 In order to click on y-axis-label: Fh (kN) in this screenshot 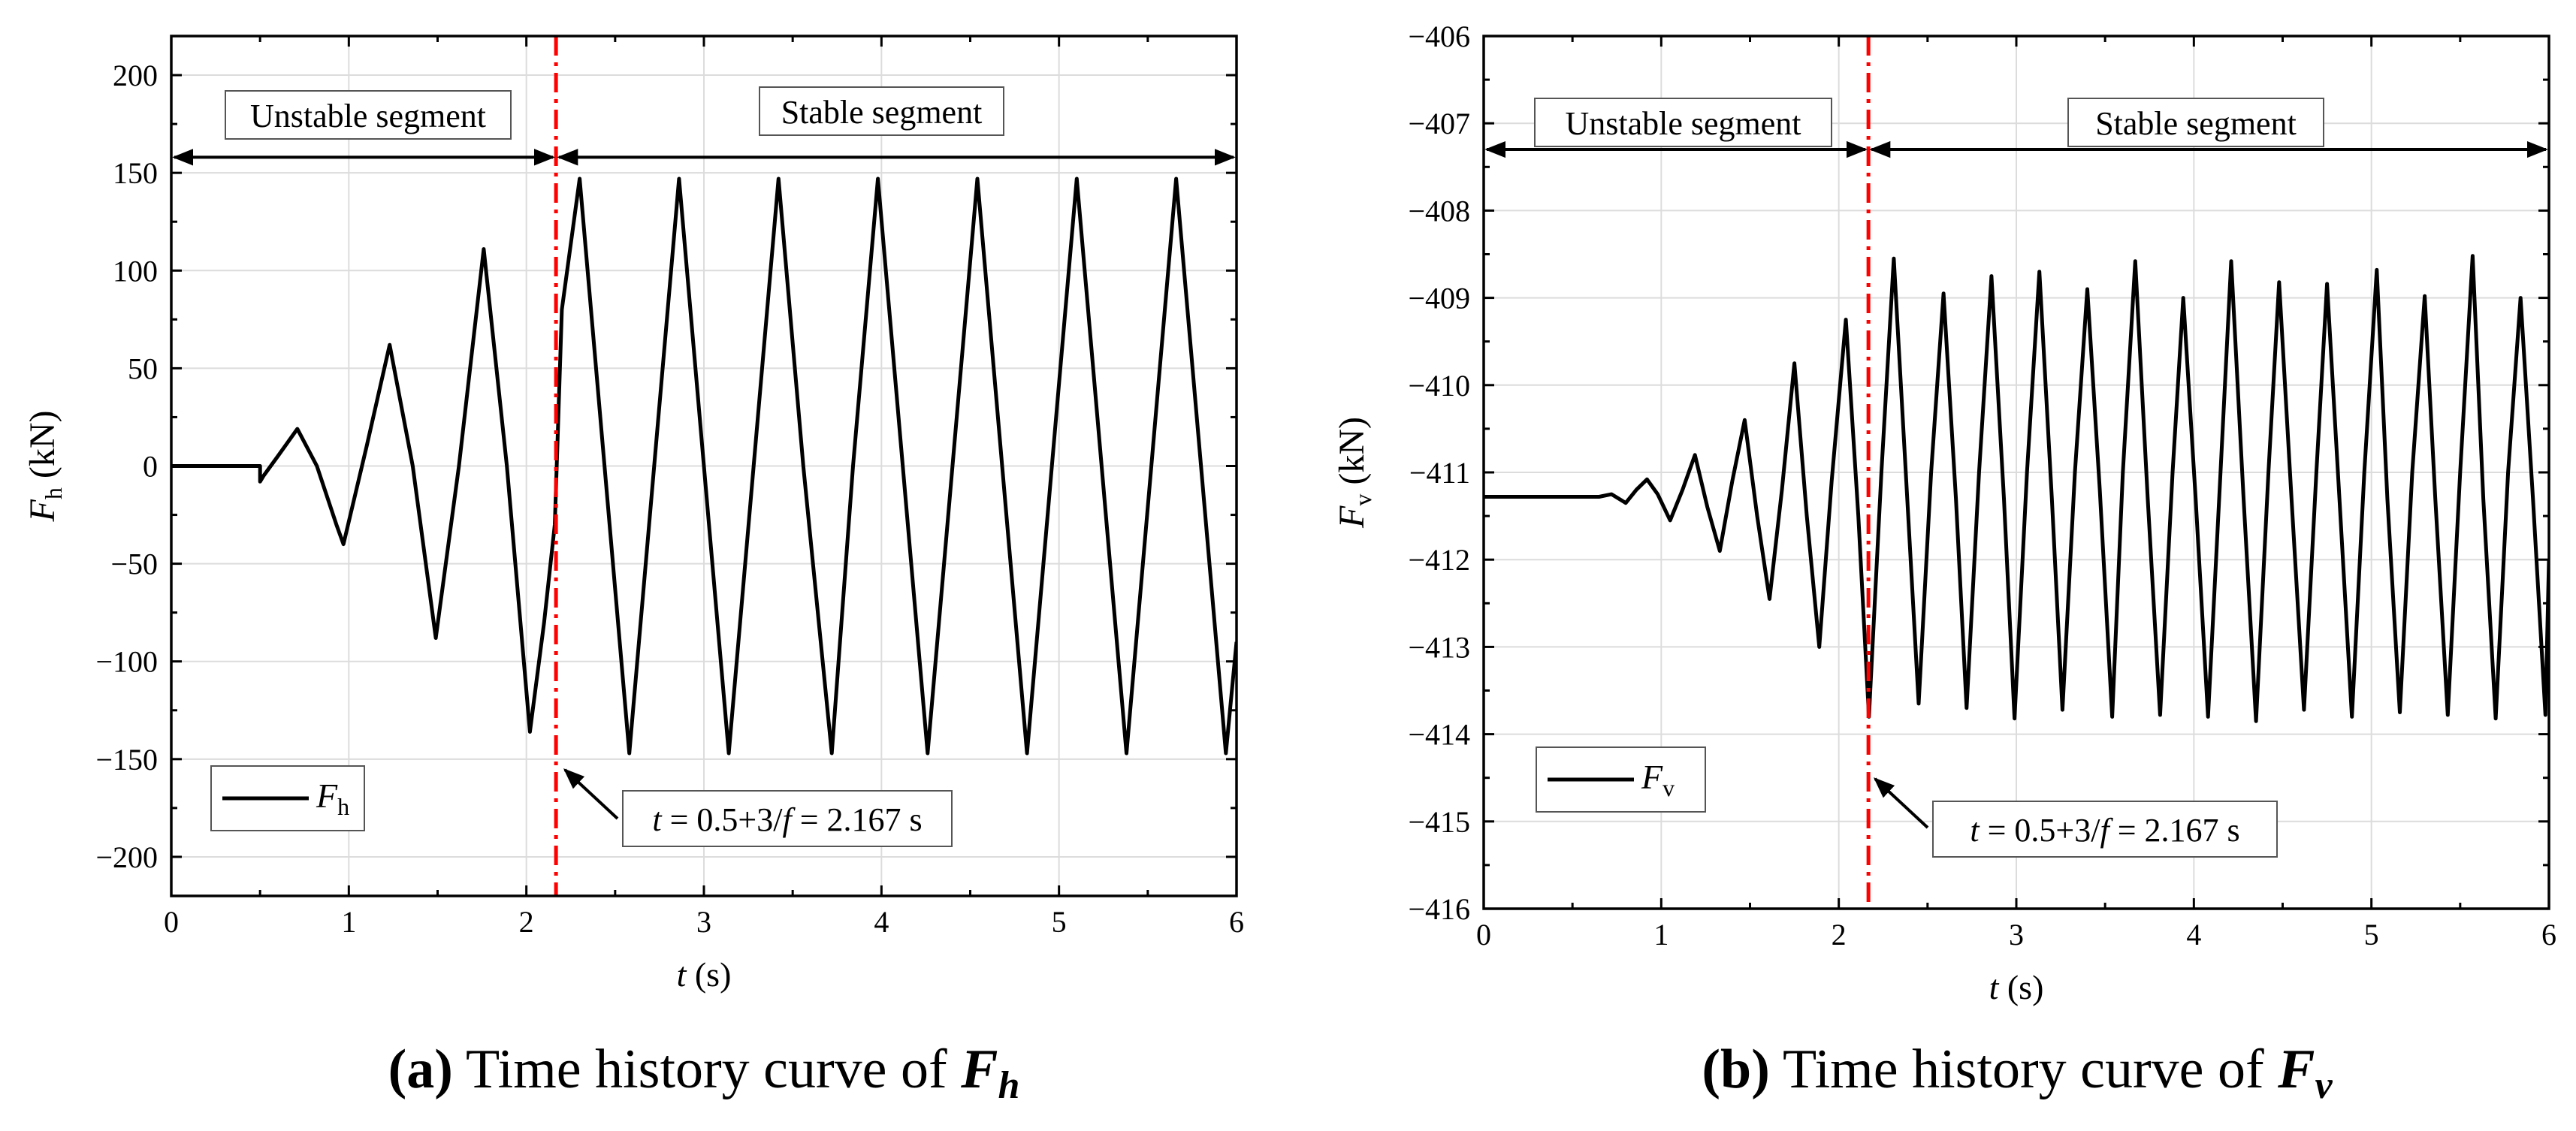, I will do `click(45, 467)`.